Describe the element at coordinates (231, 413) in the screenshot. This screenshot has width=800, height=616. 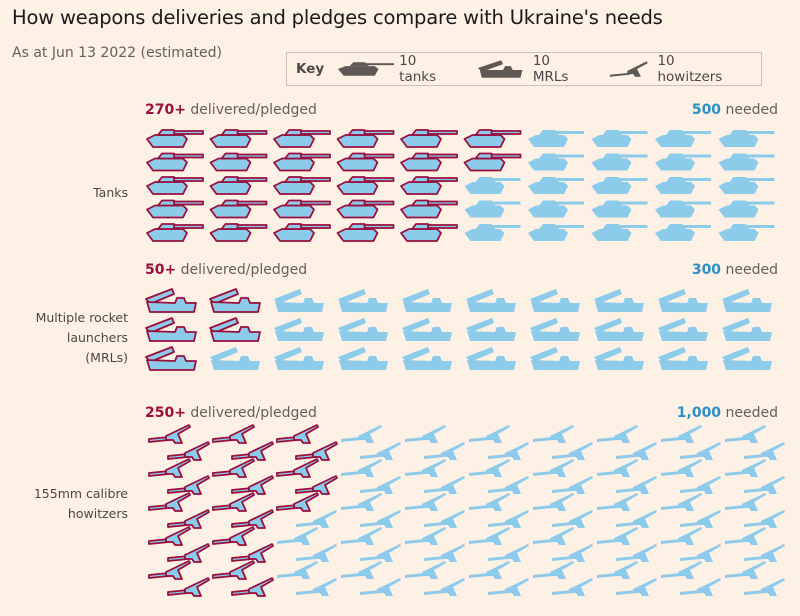
I see `howitzer-delivered-label: 250+ delivered/pledged` at that location.